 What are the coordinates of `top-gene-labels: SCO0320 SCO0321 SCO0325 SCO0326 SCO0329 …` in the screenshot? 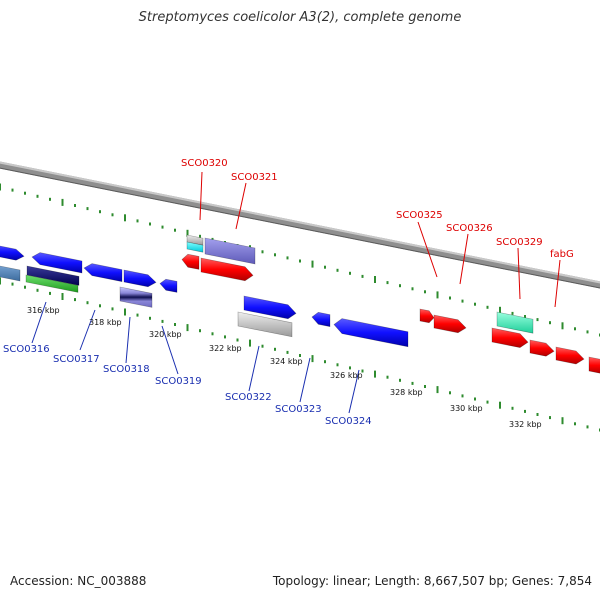 It's located at (377, 209).